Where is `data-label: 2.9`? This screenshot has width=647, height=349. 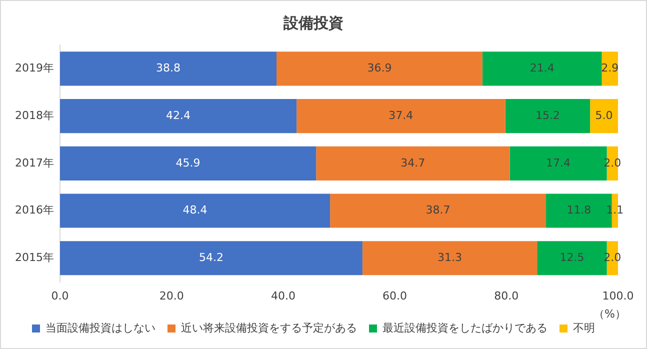 data-label: 2.9 is located at coordinates (610, 68).